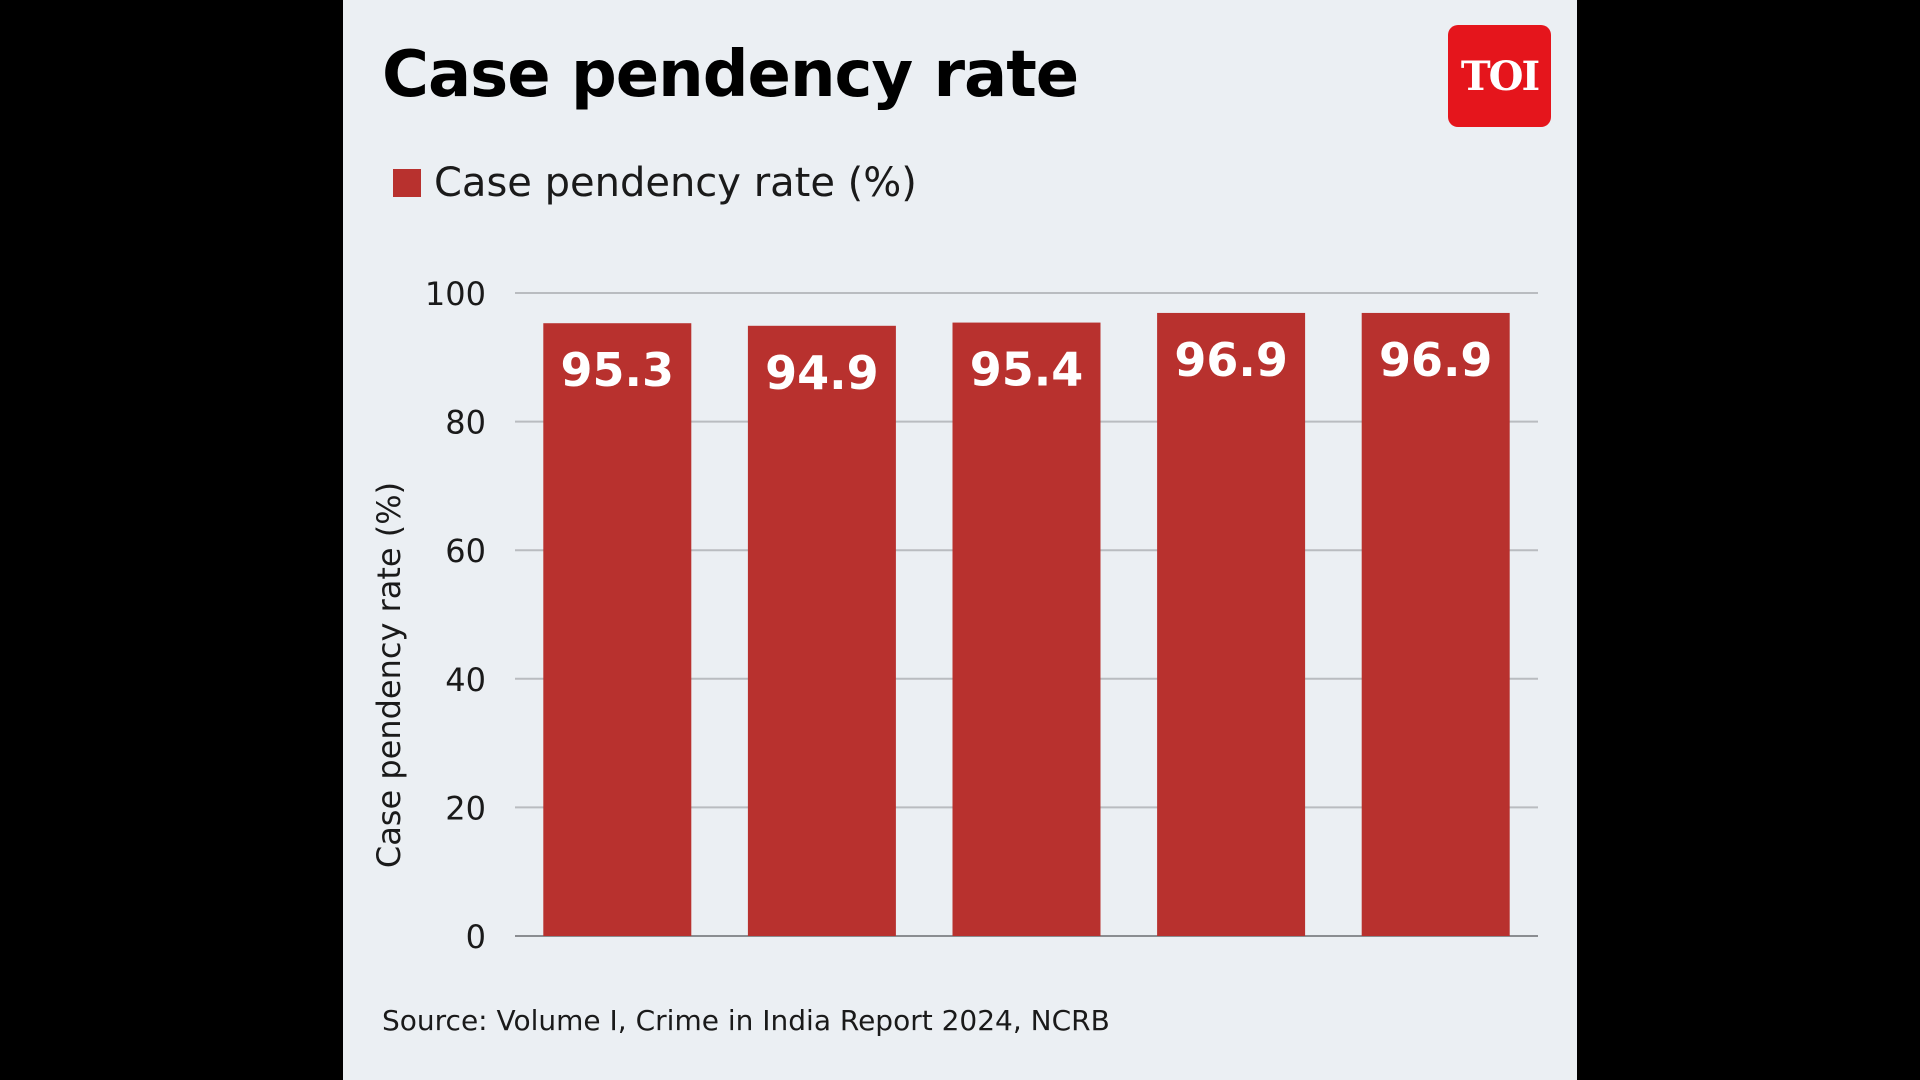  I want to click on legend-swatch, so click(407, 183).